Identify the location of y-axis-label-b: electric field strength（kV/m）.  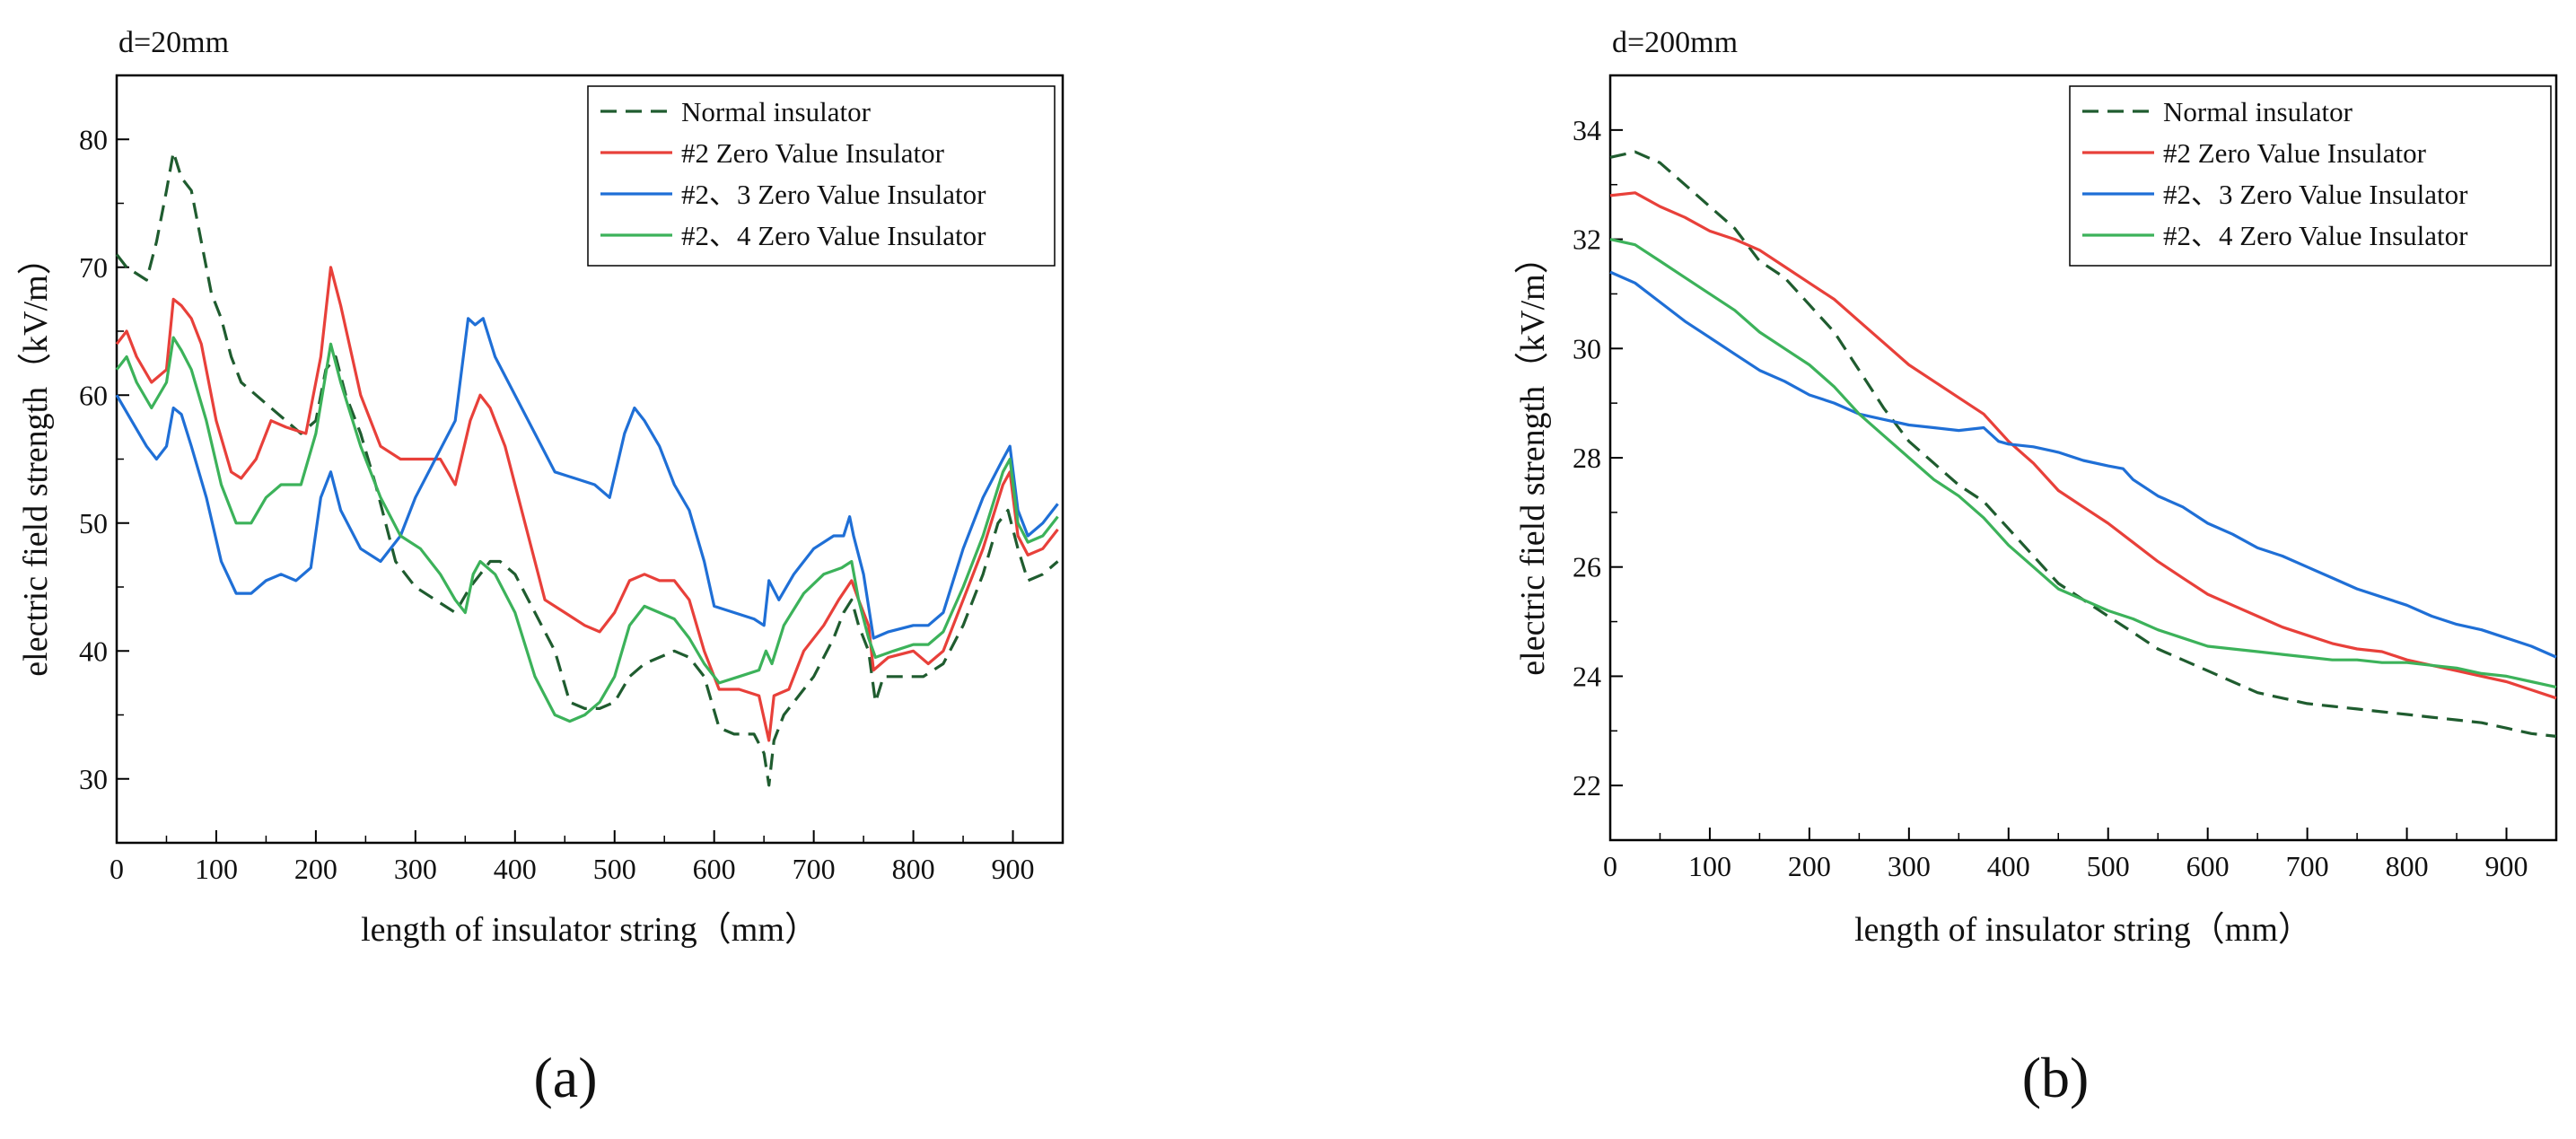
(1533, 457).